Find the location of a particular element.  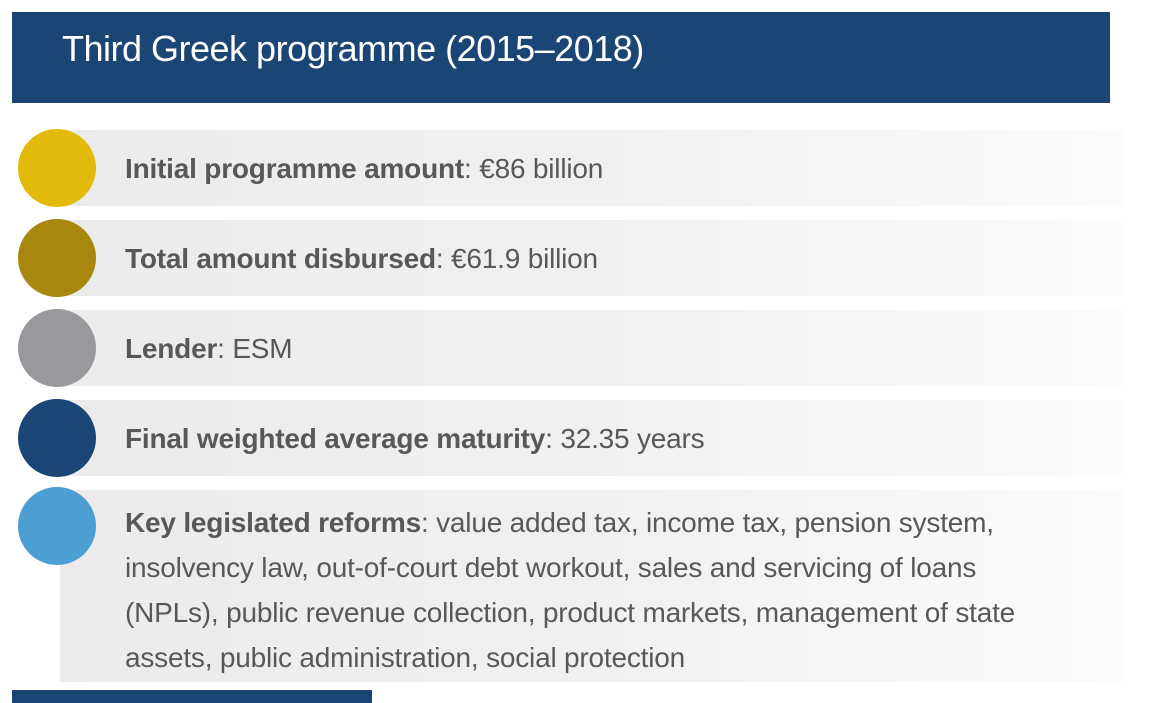

row-initial-programme-amount: Initial programme amount: €86 billion is located at coordinates (570, 168).